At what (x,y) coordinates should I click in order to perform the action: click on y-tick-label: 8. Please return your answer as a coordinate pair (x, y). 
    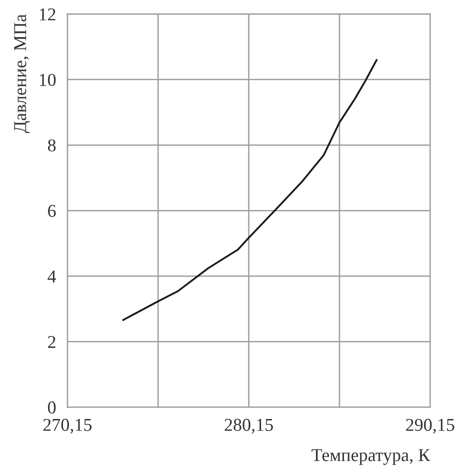
    Looking at the image, I should click on (52, 145).